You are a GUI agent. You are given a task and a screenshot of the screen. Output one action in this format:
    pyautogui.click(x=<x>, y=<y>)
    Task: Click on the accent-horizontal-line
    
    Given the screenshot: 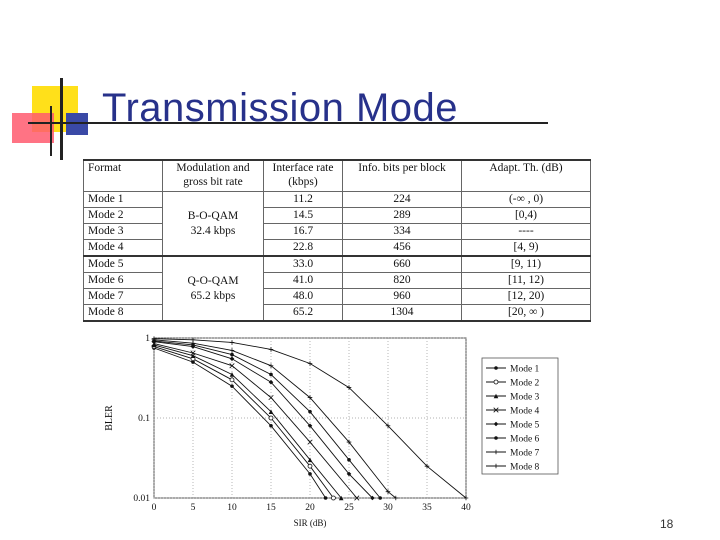 What is the action you would take?
    pyautogui.click(x=288, y=123)
    